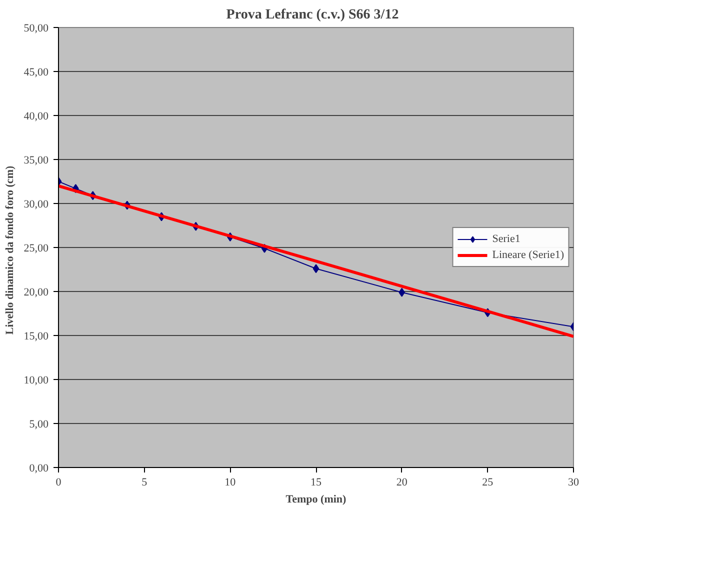  Describe the element at coordinates (528, 255) in the screenshot. I see `legend-label: Lineare (Serie1)` at that location.